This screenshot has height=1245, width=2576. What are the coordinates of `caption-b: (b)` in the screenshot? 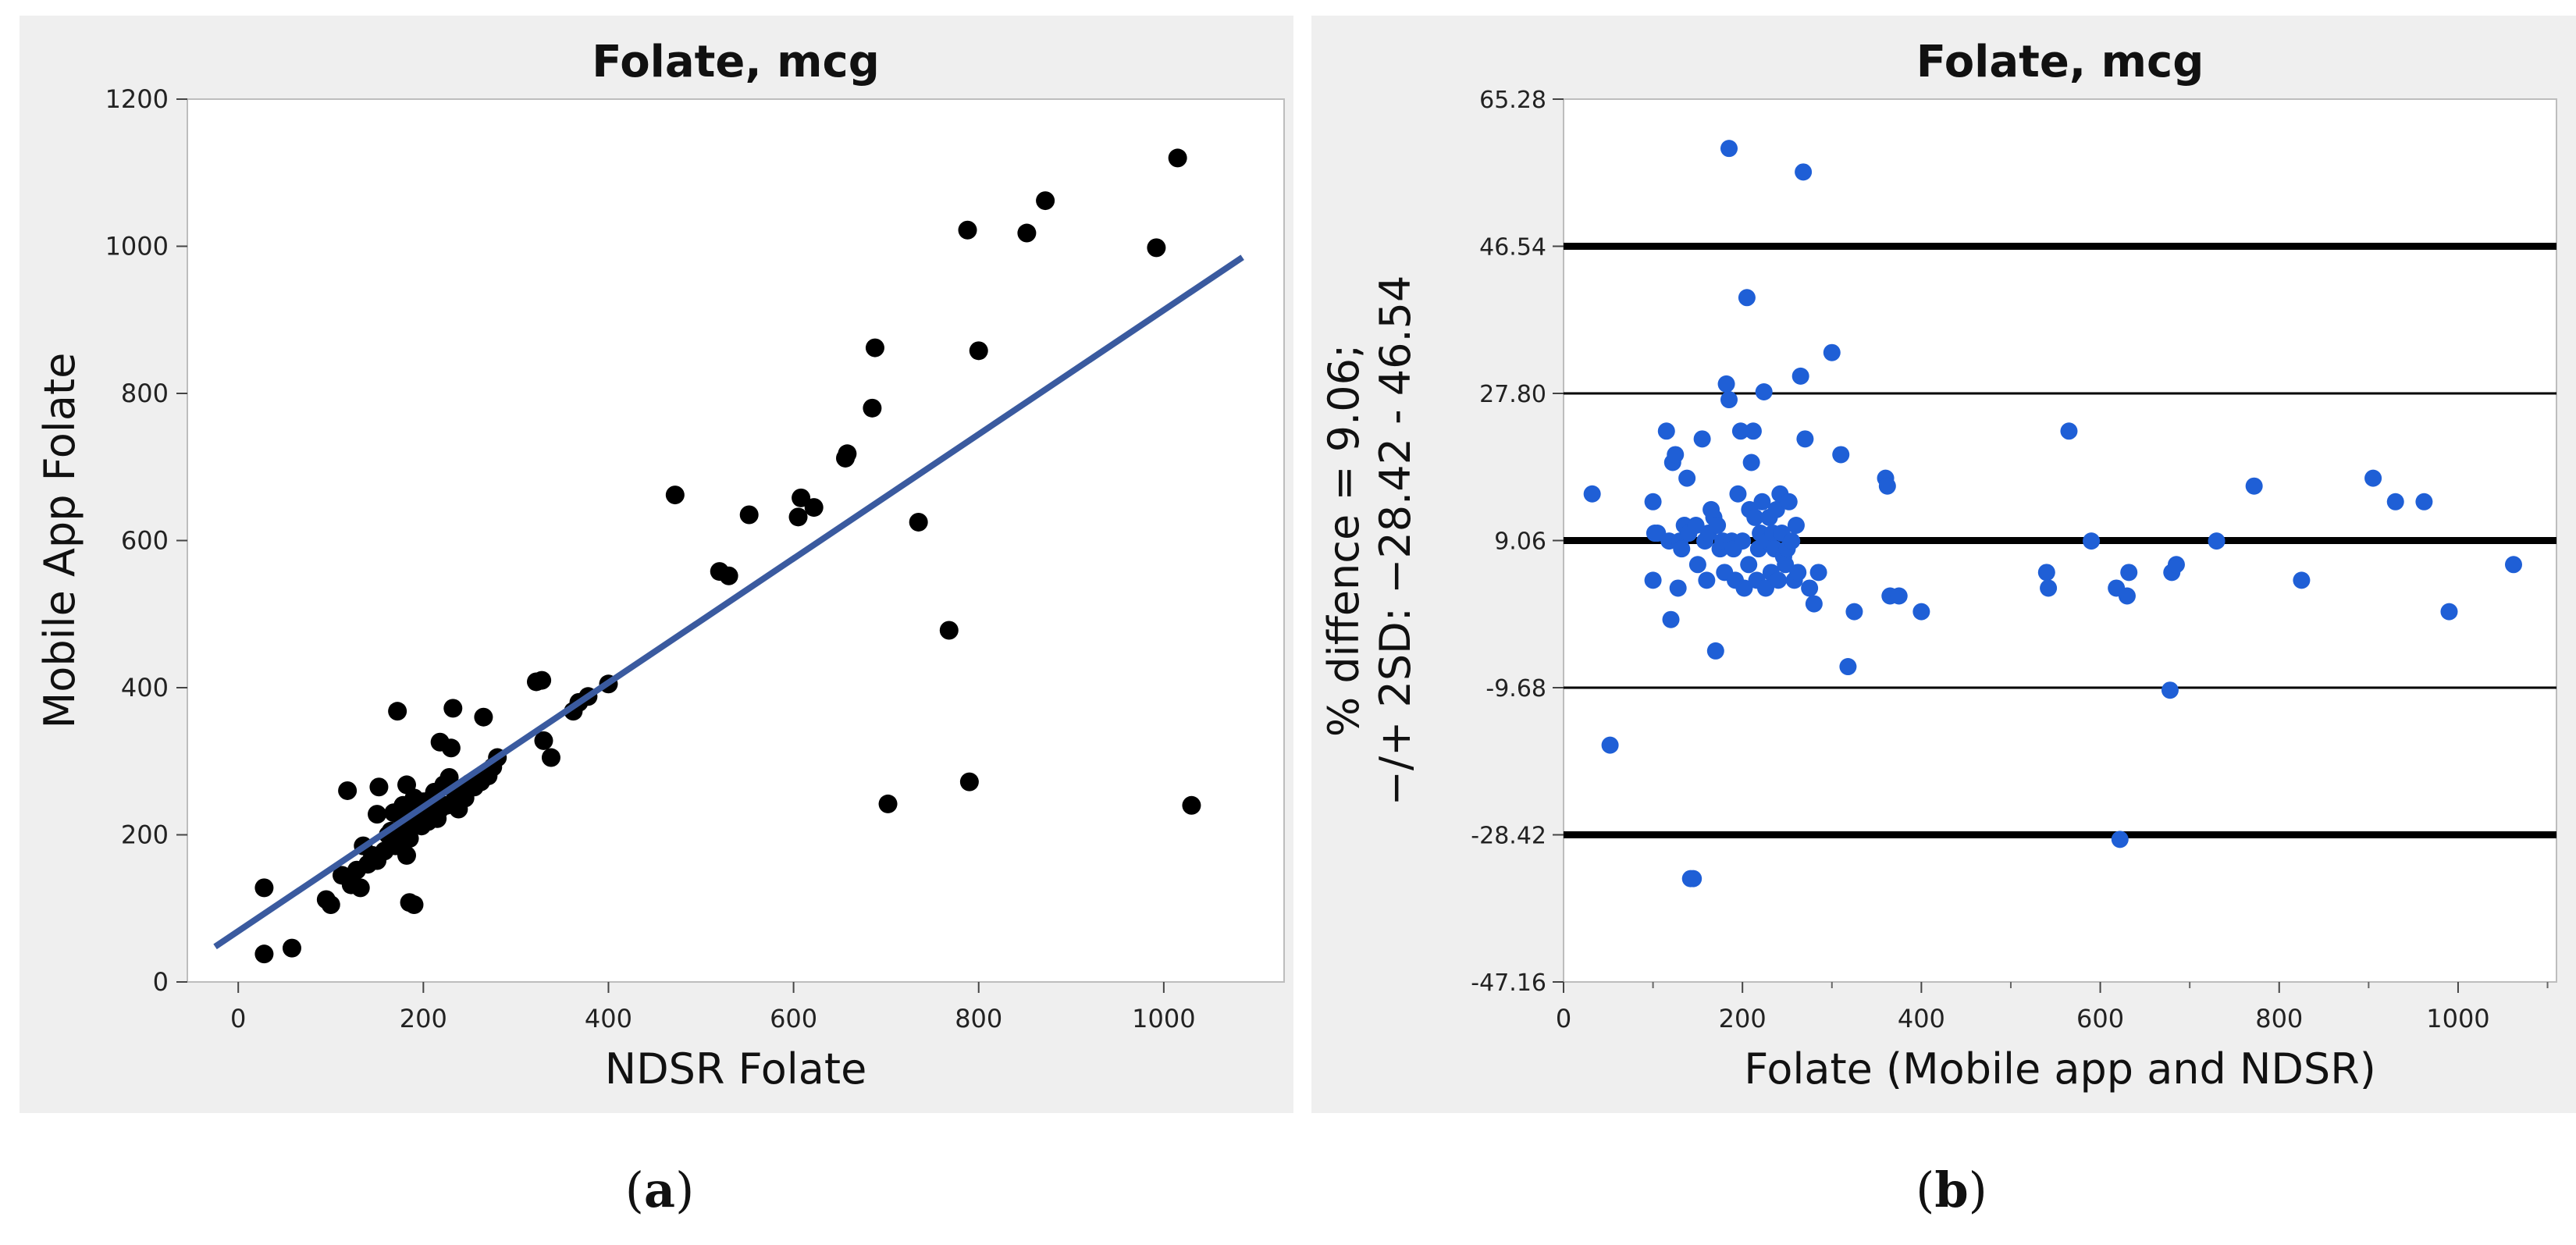 It's located at (1951, 1189).